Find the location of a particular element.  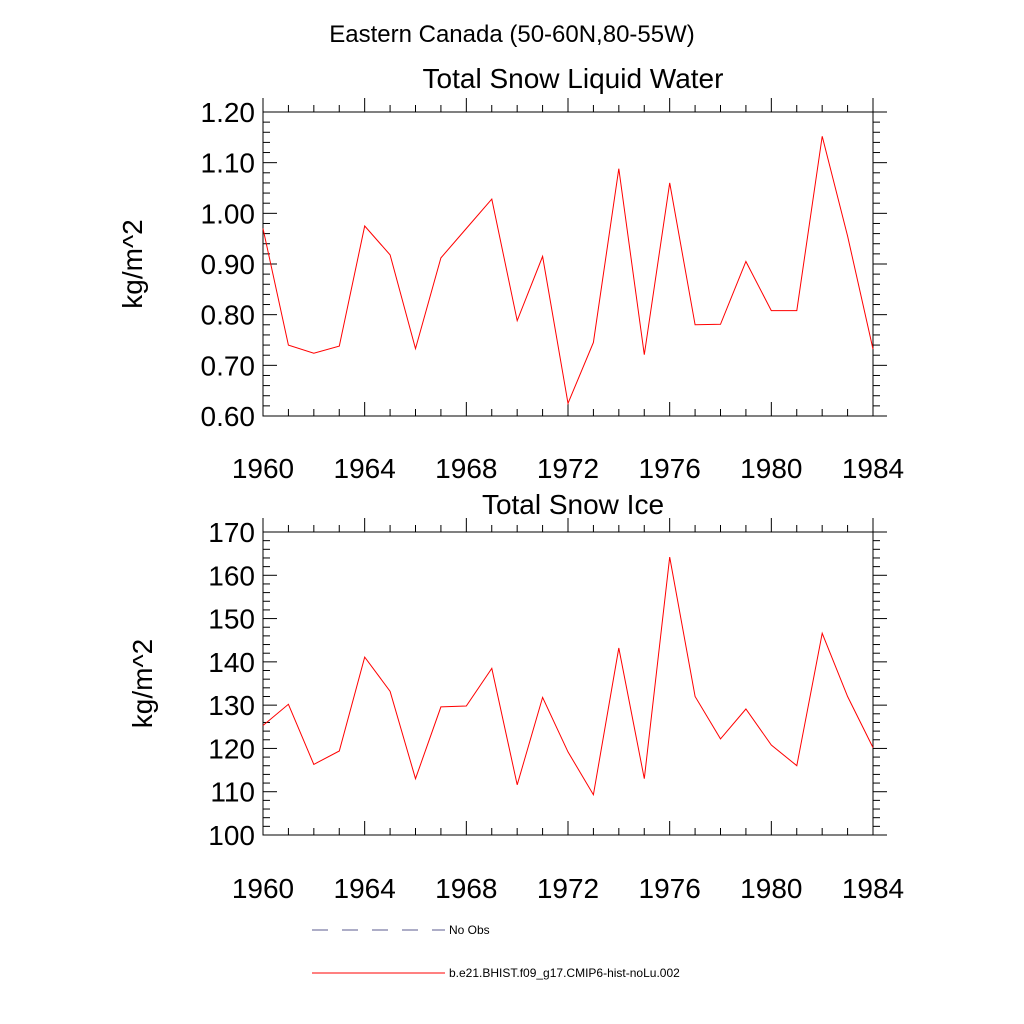

y-tick-label: 170 is located at coordinates (231, 532).